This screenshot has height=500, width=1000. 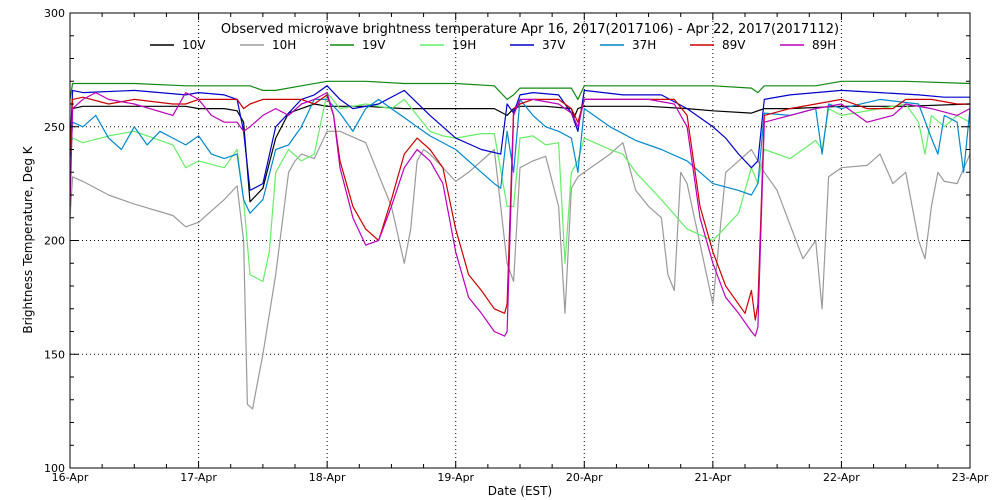 What do you see at coordinates (520, 90) in the screenshot?
I see `series-line-19v` at bounding box center [520, 90].